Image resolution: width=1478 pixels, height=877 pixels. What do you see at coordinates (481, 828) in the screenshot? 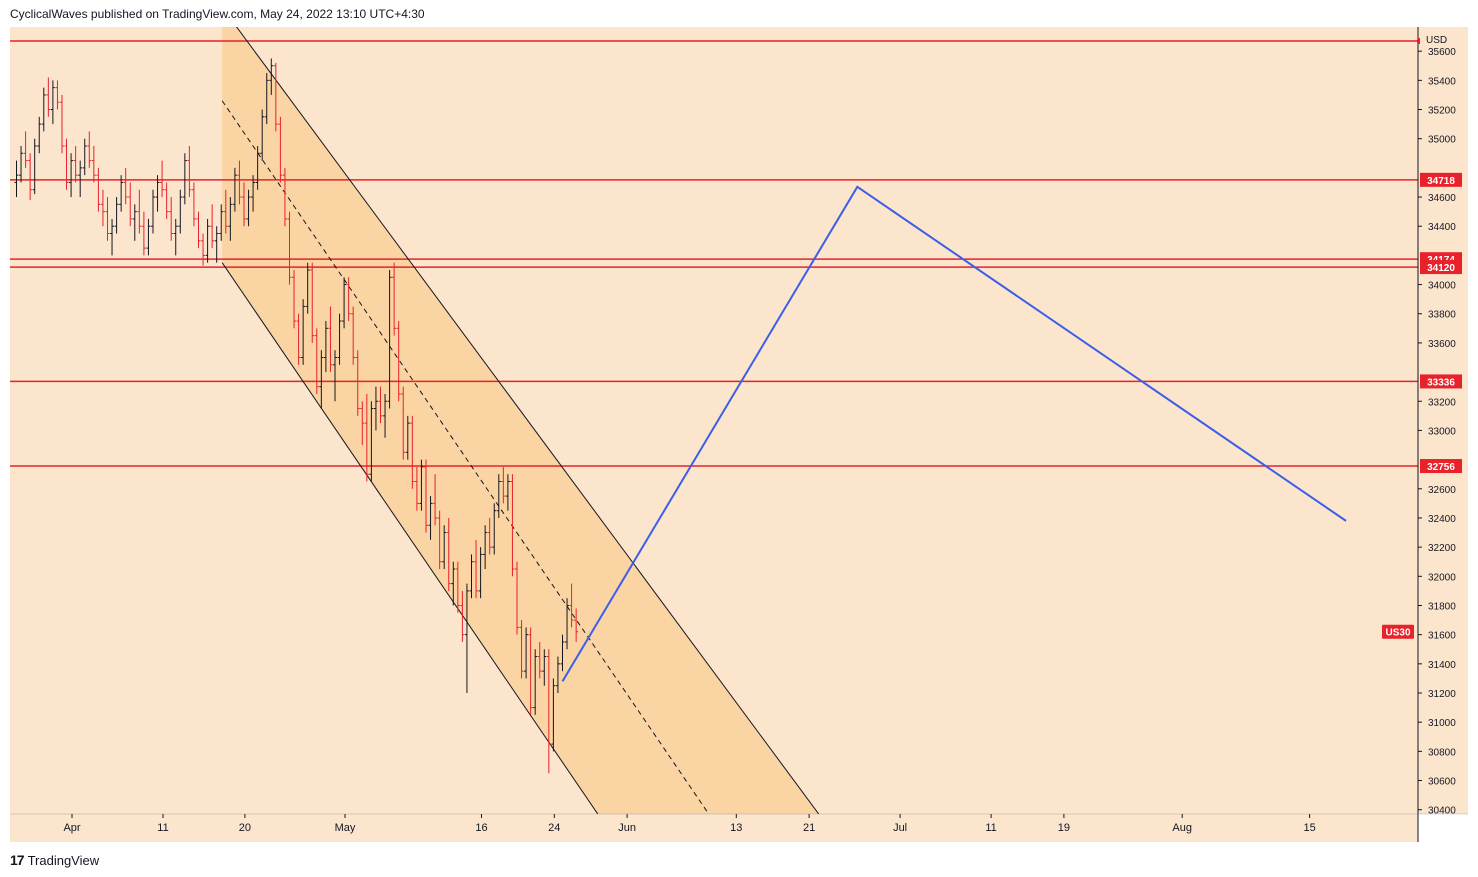
I see `x-tick-label: 16` at bounding box center [481, 828].